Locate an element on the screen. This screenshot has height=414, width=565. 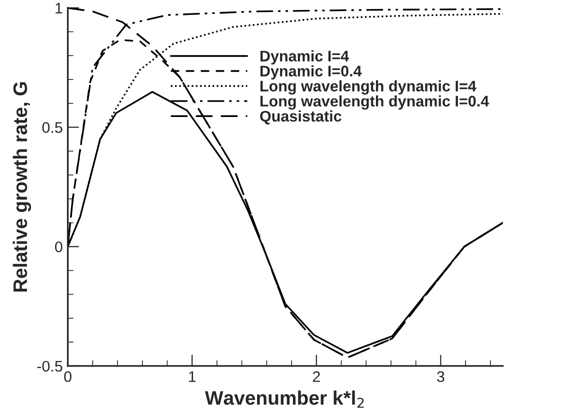
x-tick-label: 3 is located at coordinates (440, 376).